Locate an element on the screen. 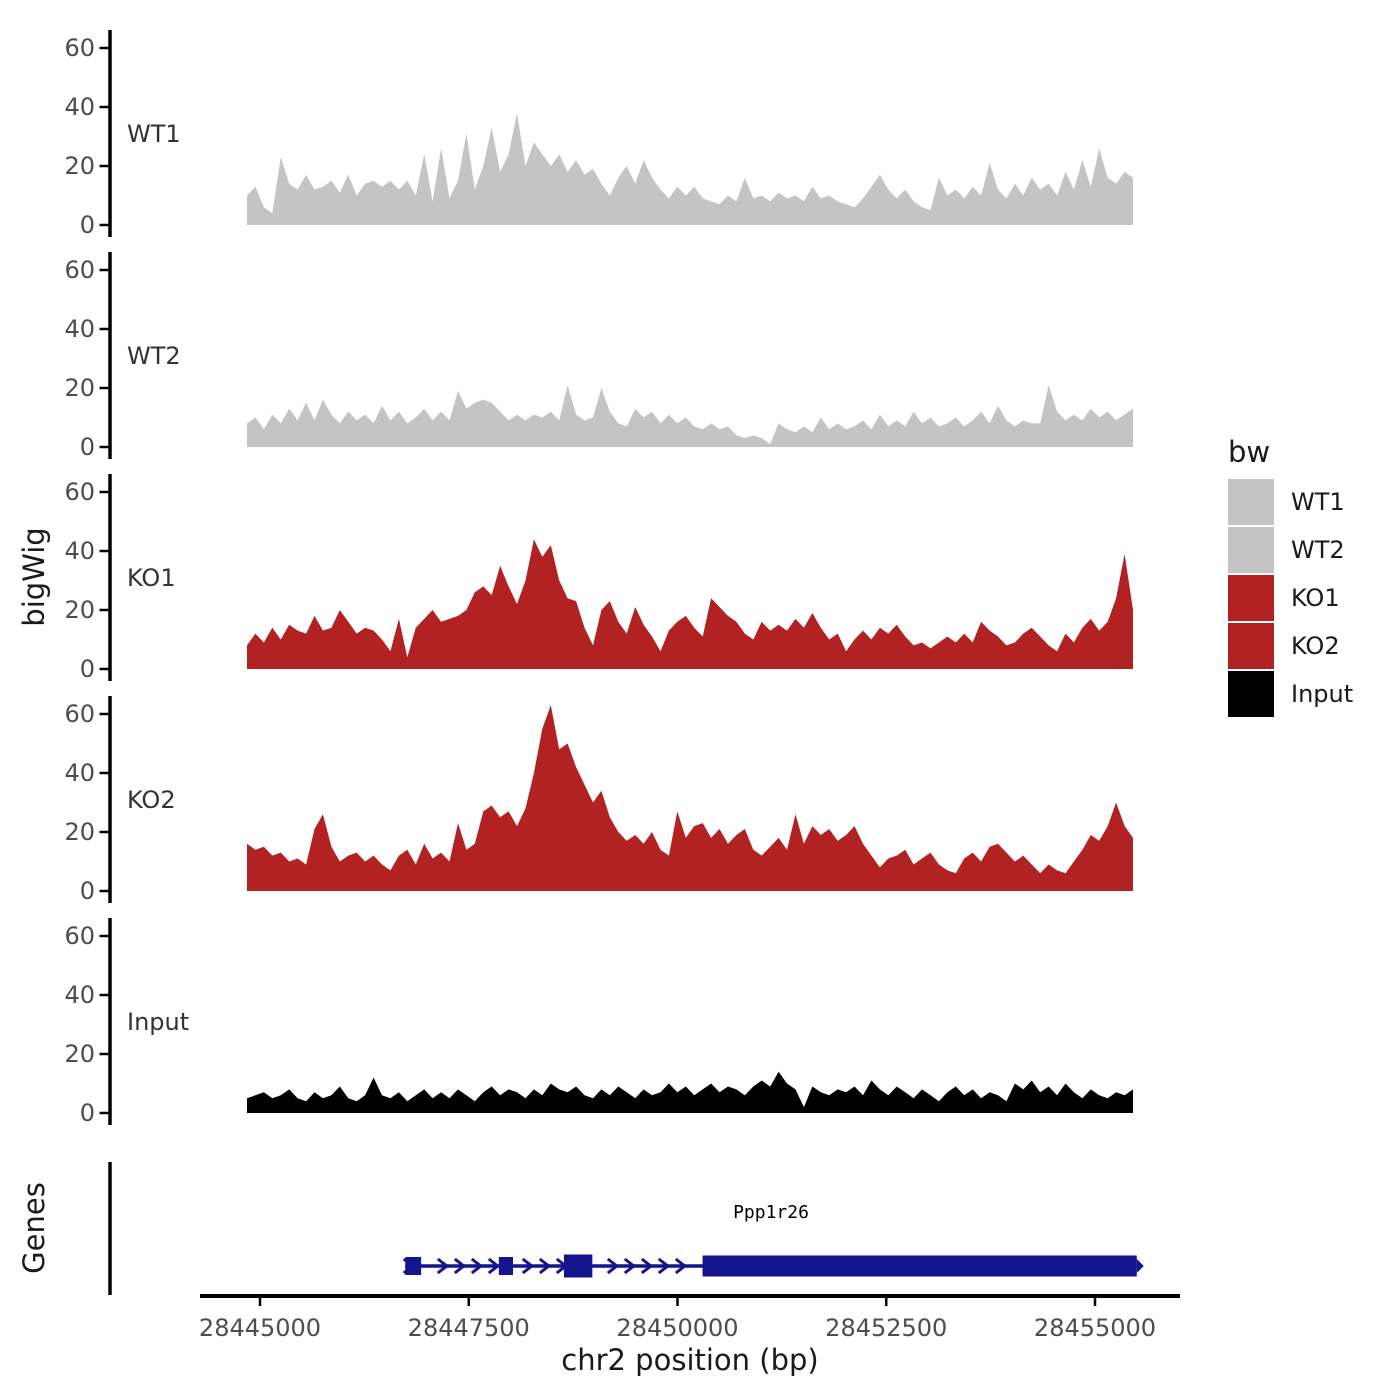  gene-end-arrow-icon is located at coordinates (1140, 1266).